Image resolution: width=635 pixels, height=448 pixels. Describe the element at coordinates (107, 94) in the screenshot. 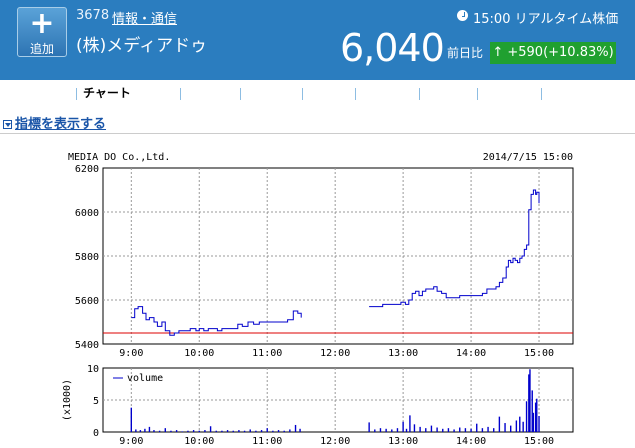

I see `tab-chart: チャート` at that location.